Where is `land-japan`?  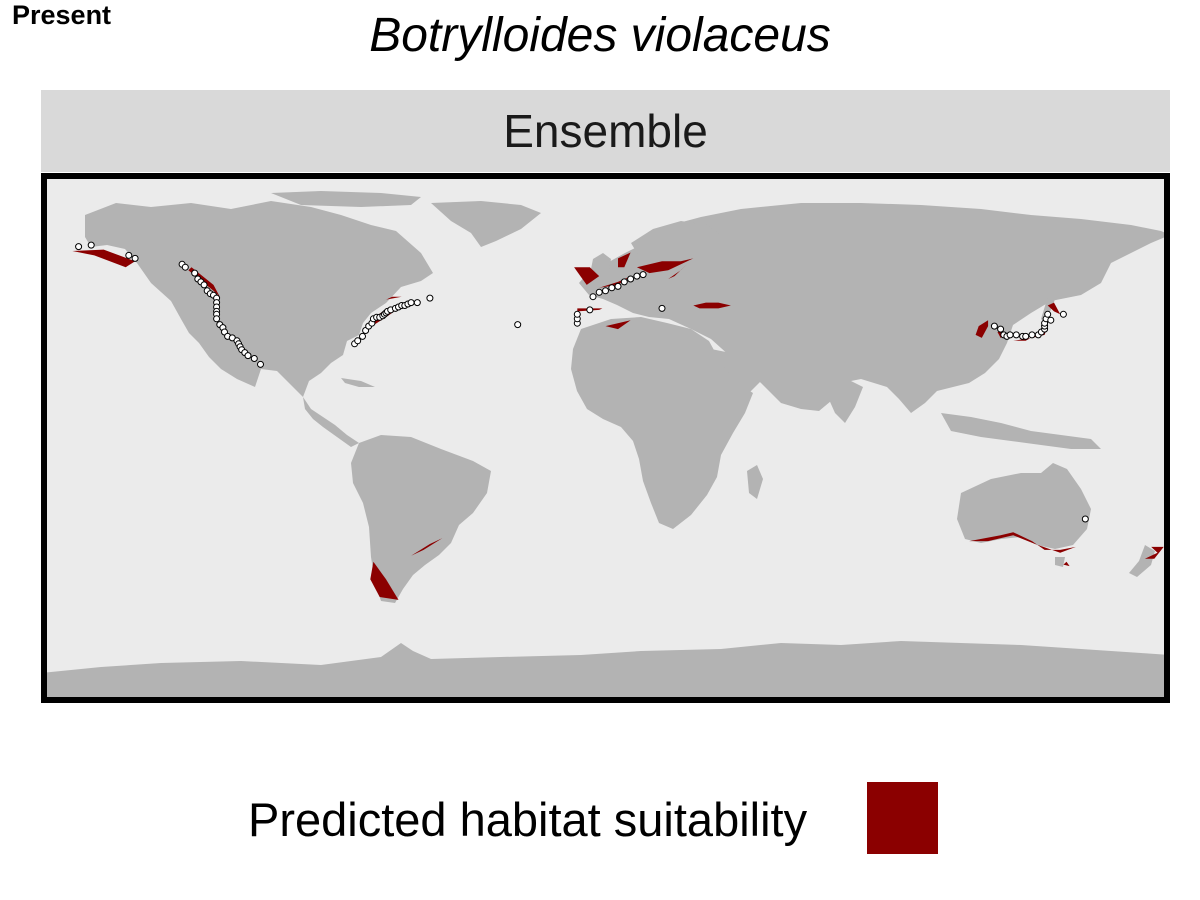
land-japan is located at coordinates (1051, 296).